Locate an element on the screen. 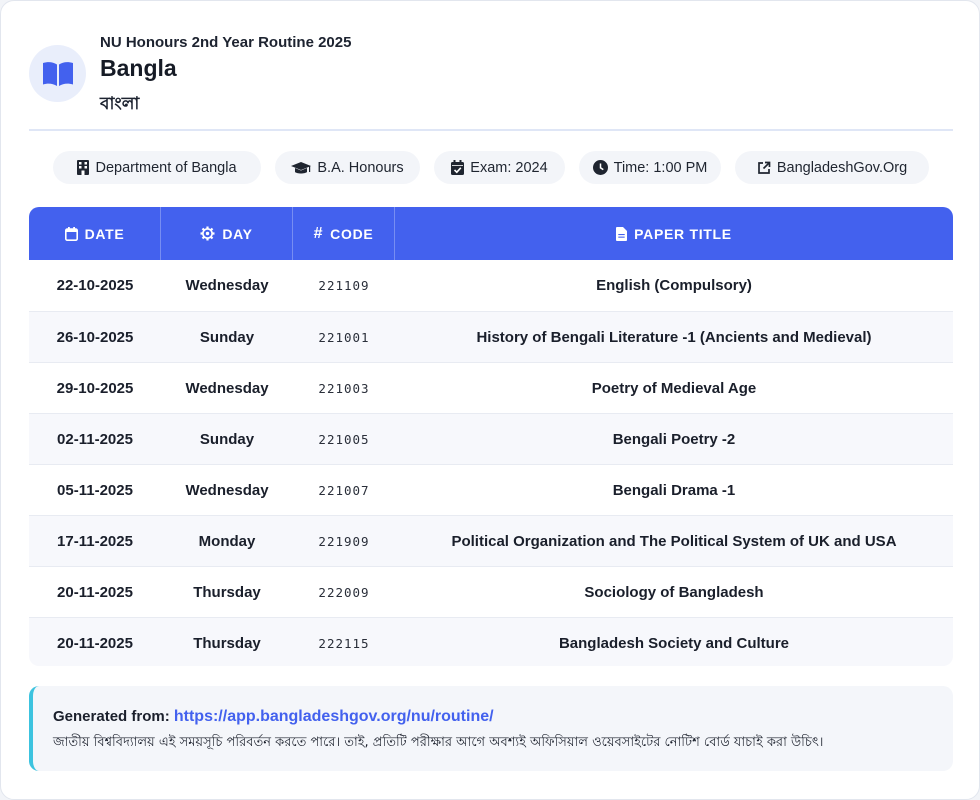 Image resolution: width=980 pixels, height=800 pixels. building-icon is located at coordinates (83, 167).